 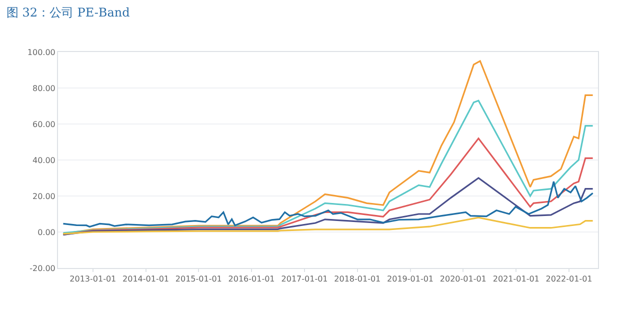 I want to click on x-tick-label: 2016-01-01, so click(x=251, y=279).